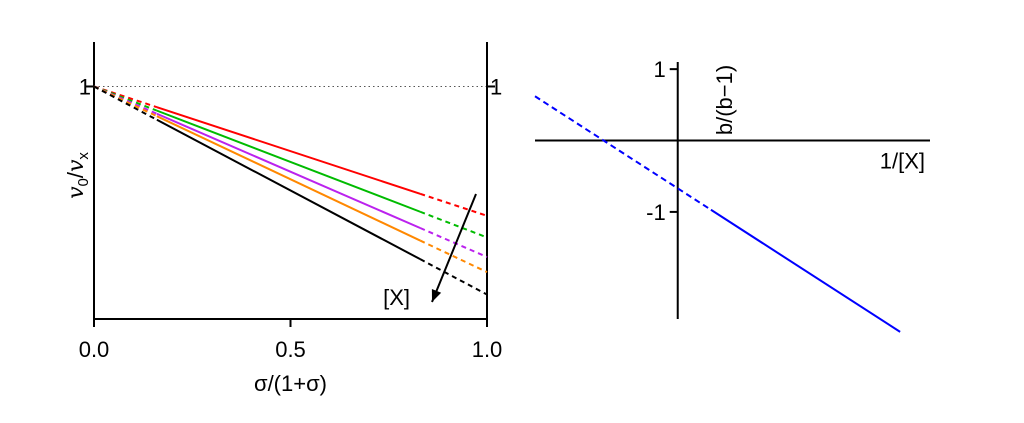  I want to click on y-tick-label-left: 1, so click(85, 86).